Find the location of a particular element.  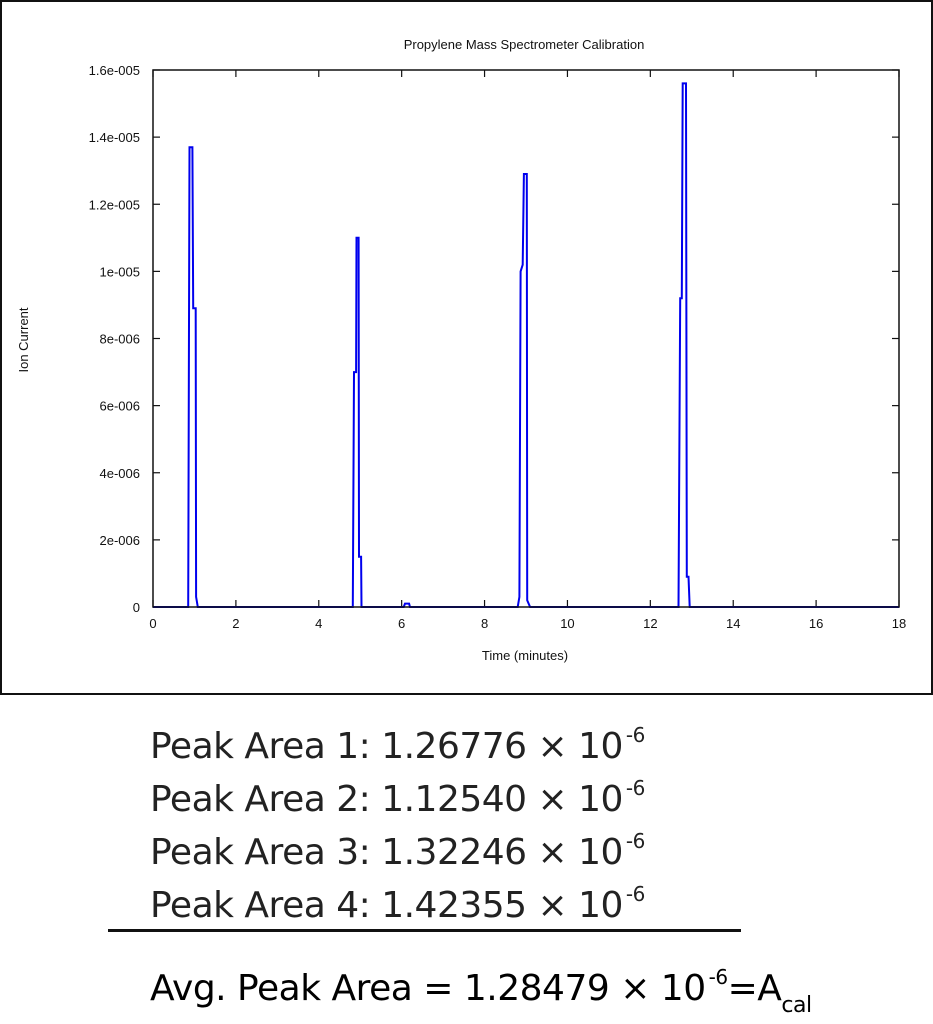

y-axis-label: Ion Current is located at coordinates (23, 339).